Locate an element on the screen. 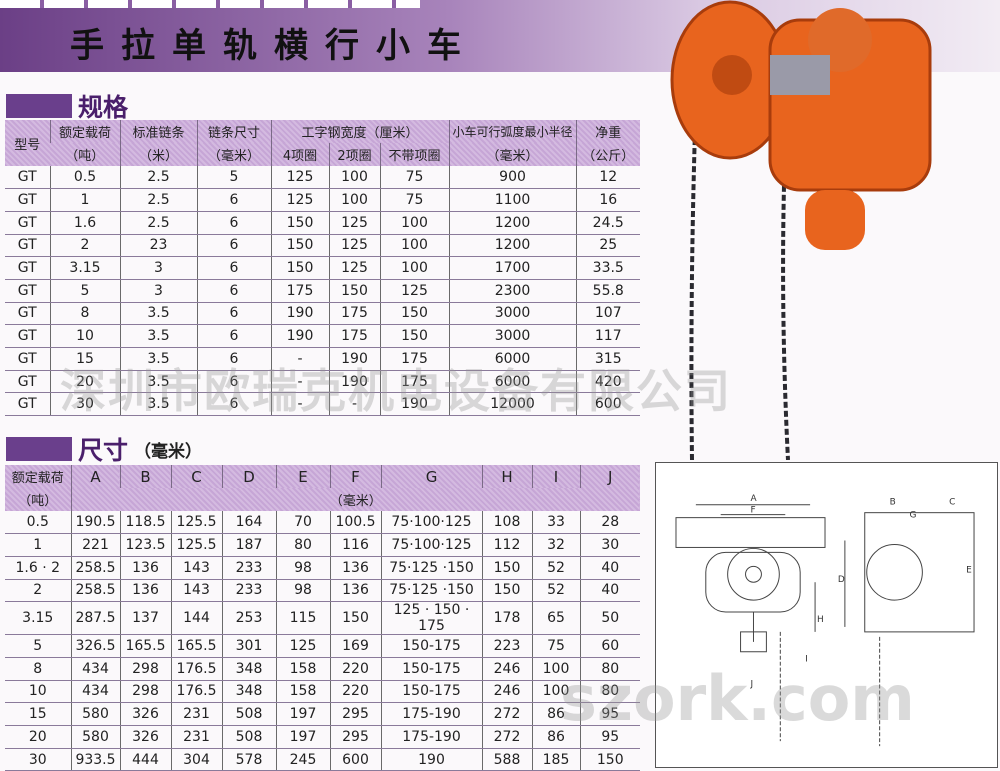  watermark-company: 深圳市欧瑞克机电设备有限公司 is located at coordinates (396, 391).